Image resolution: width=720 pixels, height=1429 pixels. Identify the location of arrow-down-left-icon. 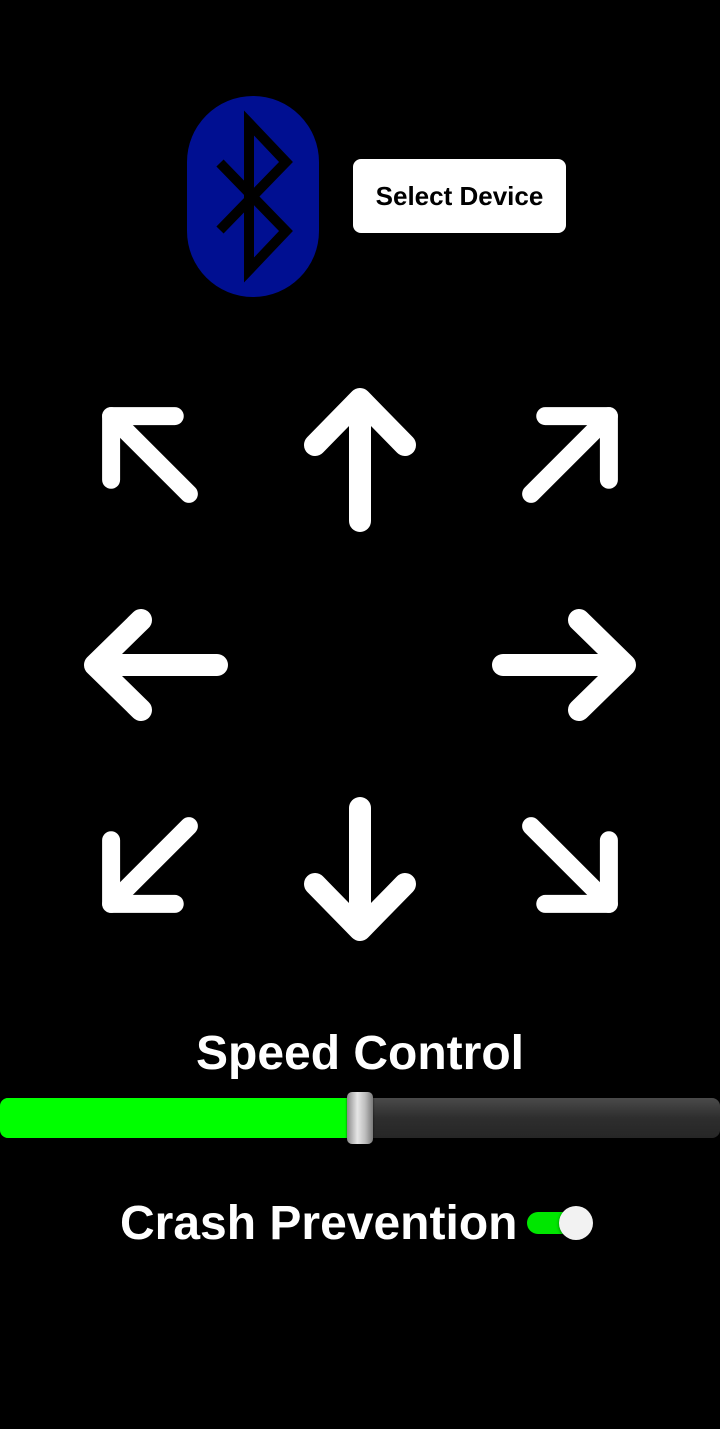
(150, 865).